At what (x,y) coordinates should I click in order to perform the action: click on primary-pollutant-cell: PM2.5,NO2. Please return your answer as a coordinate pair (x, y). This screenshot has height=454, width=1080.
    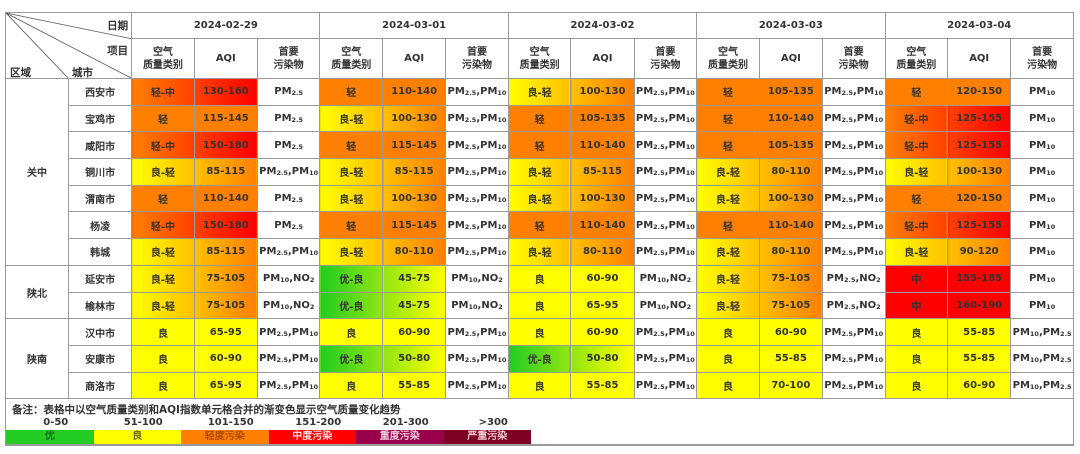
    Looking at the image, I should click on (853, 278).